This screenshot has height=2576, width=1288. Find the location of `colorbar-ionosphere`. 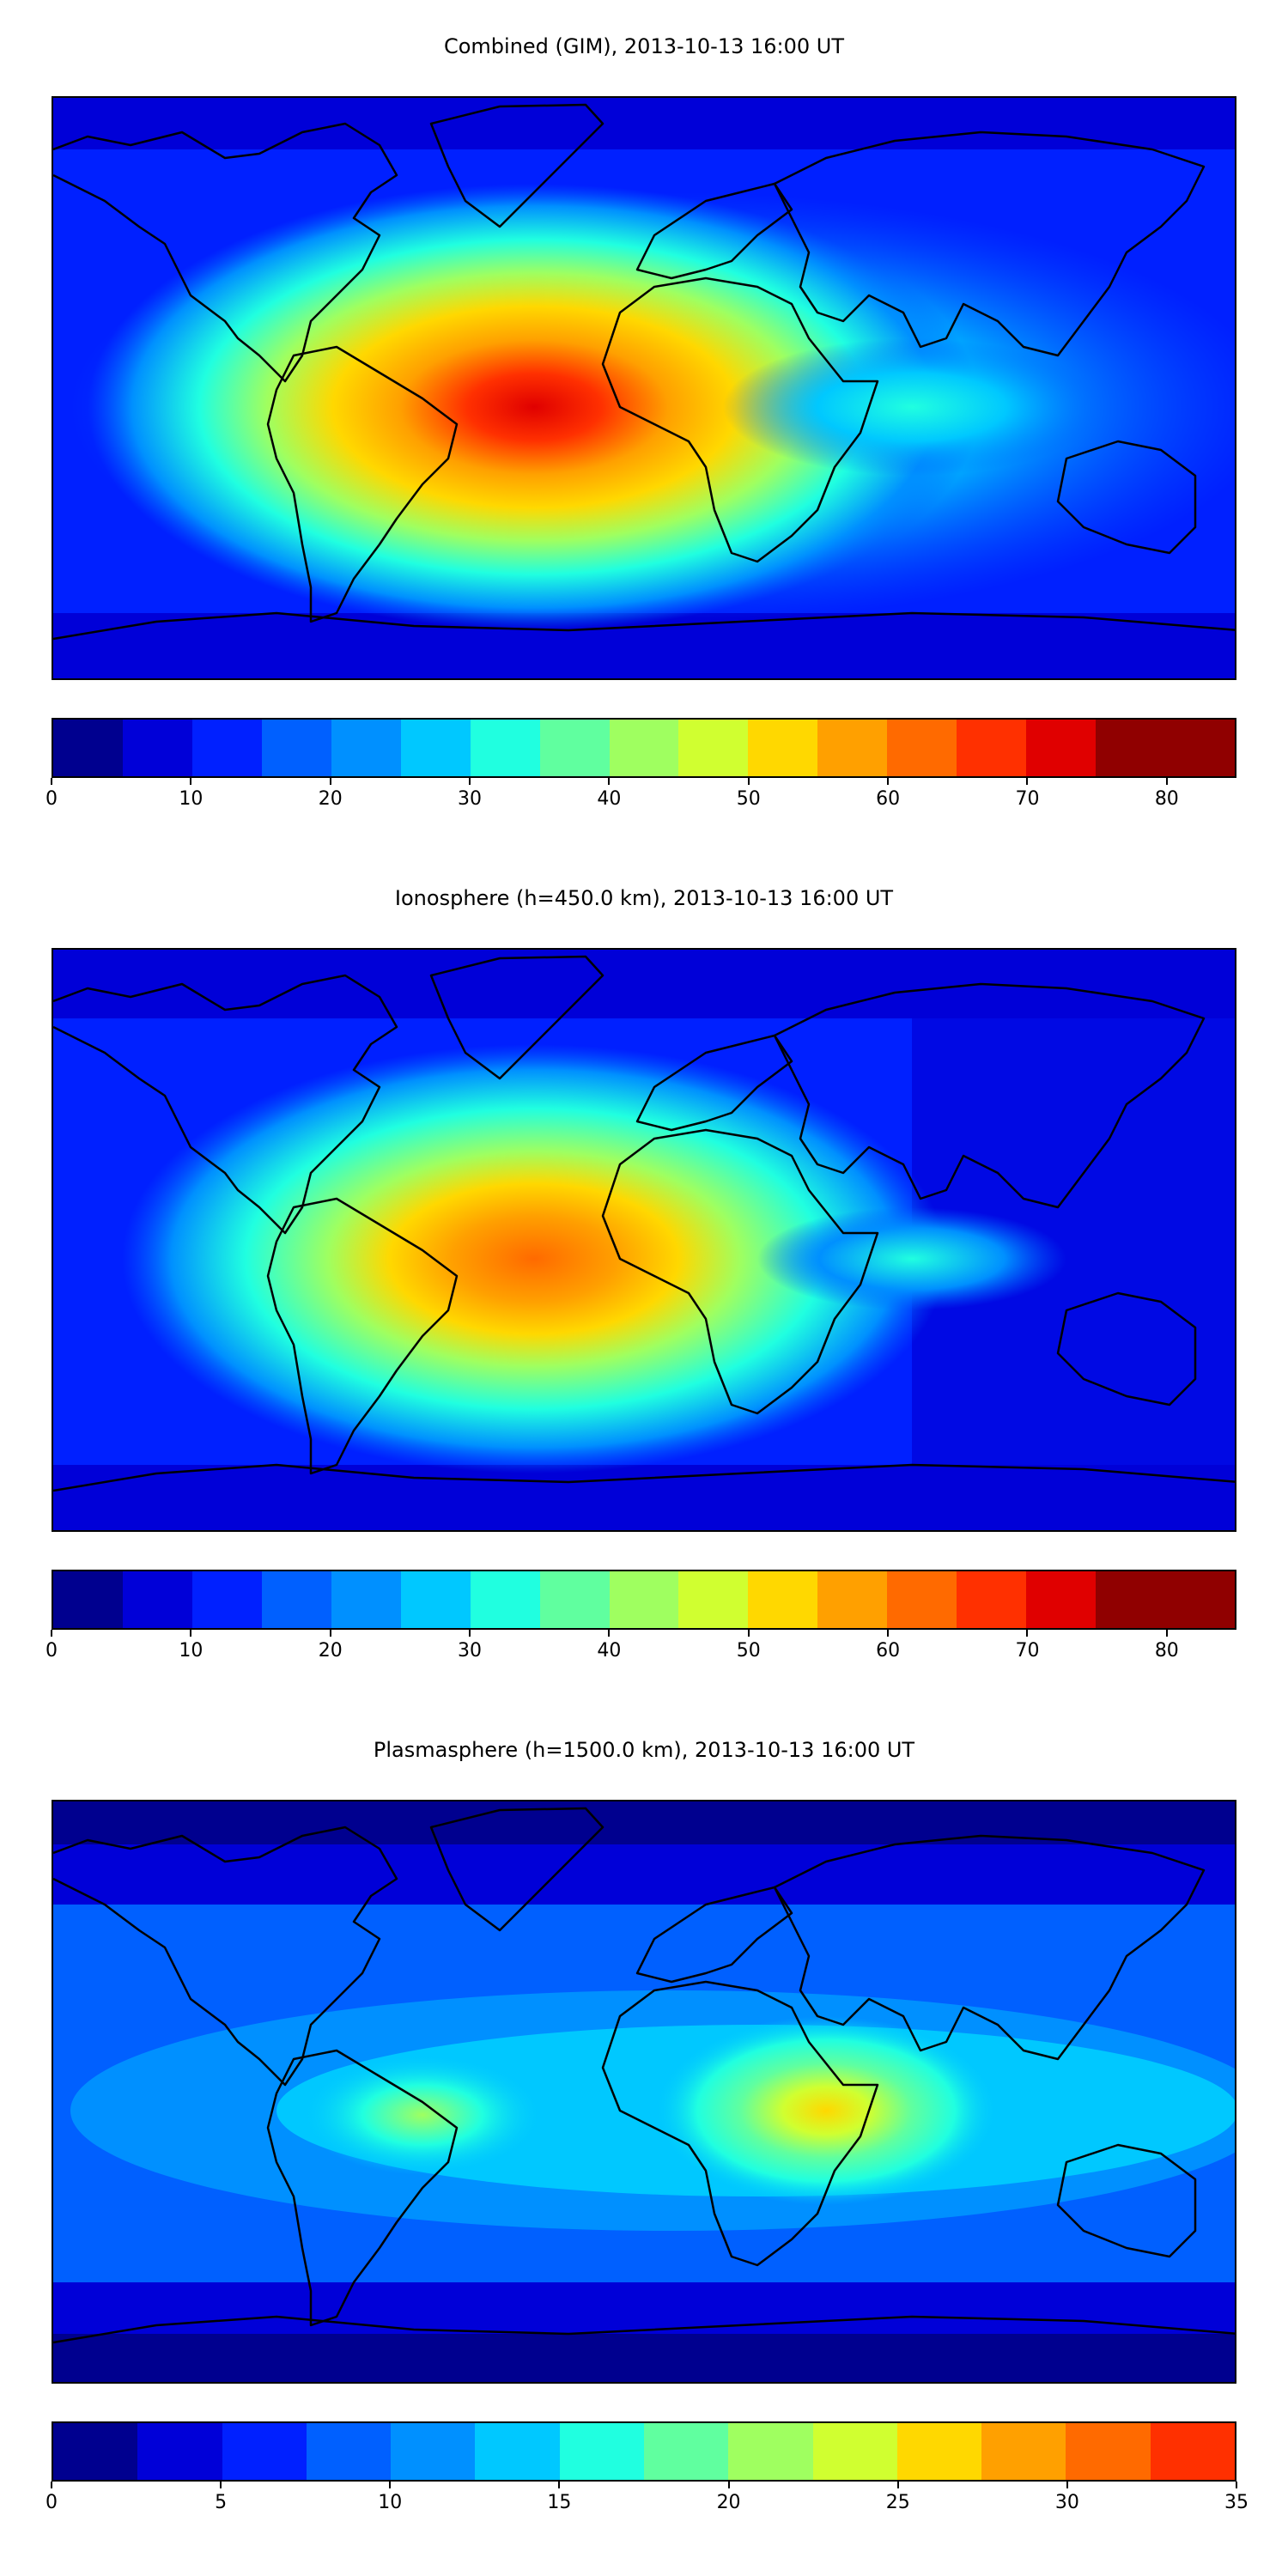

colorbar-ionosphere is located at coordinates (644, 1600).